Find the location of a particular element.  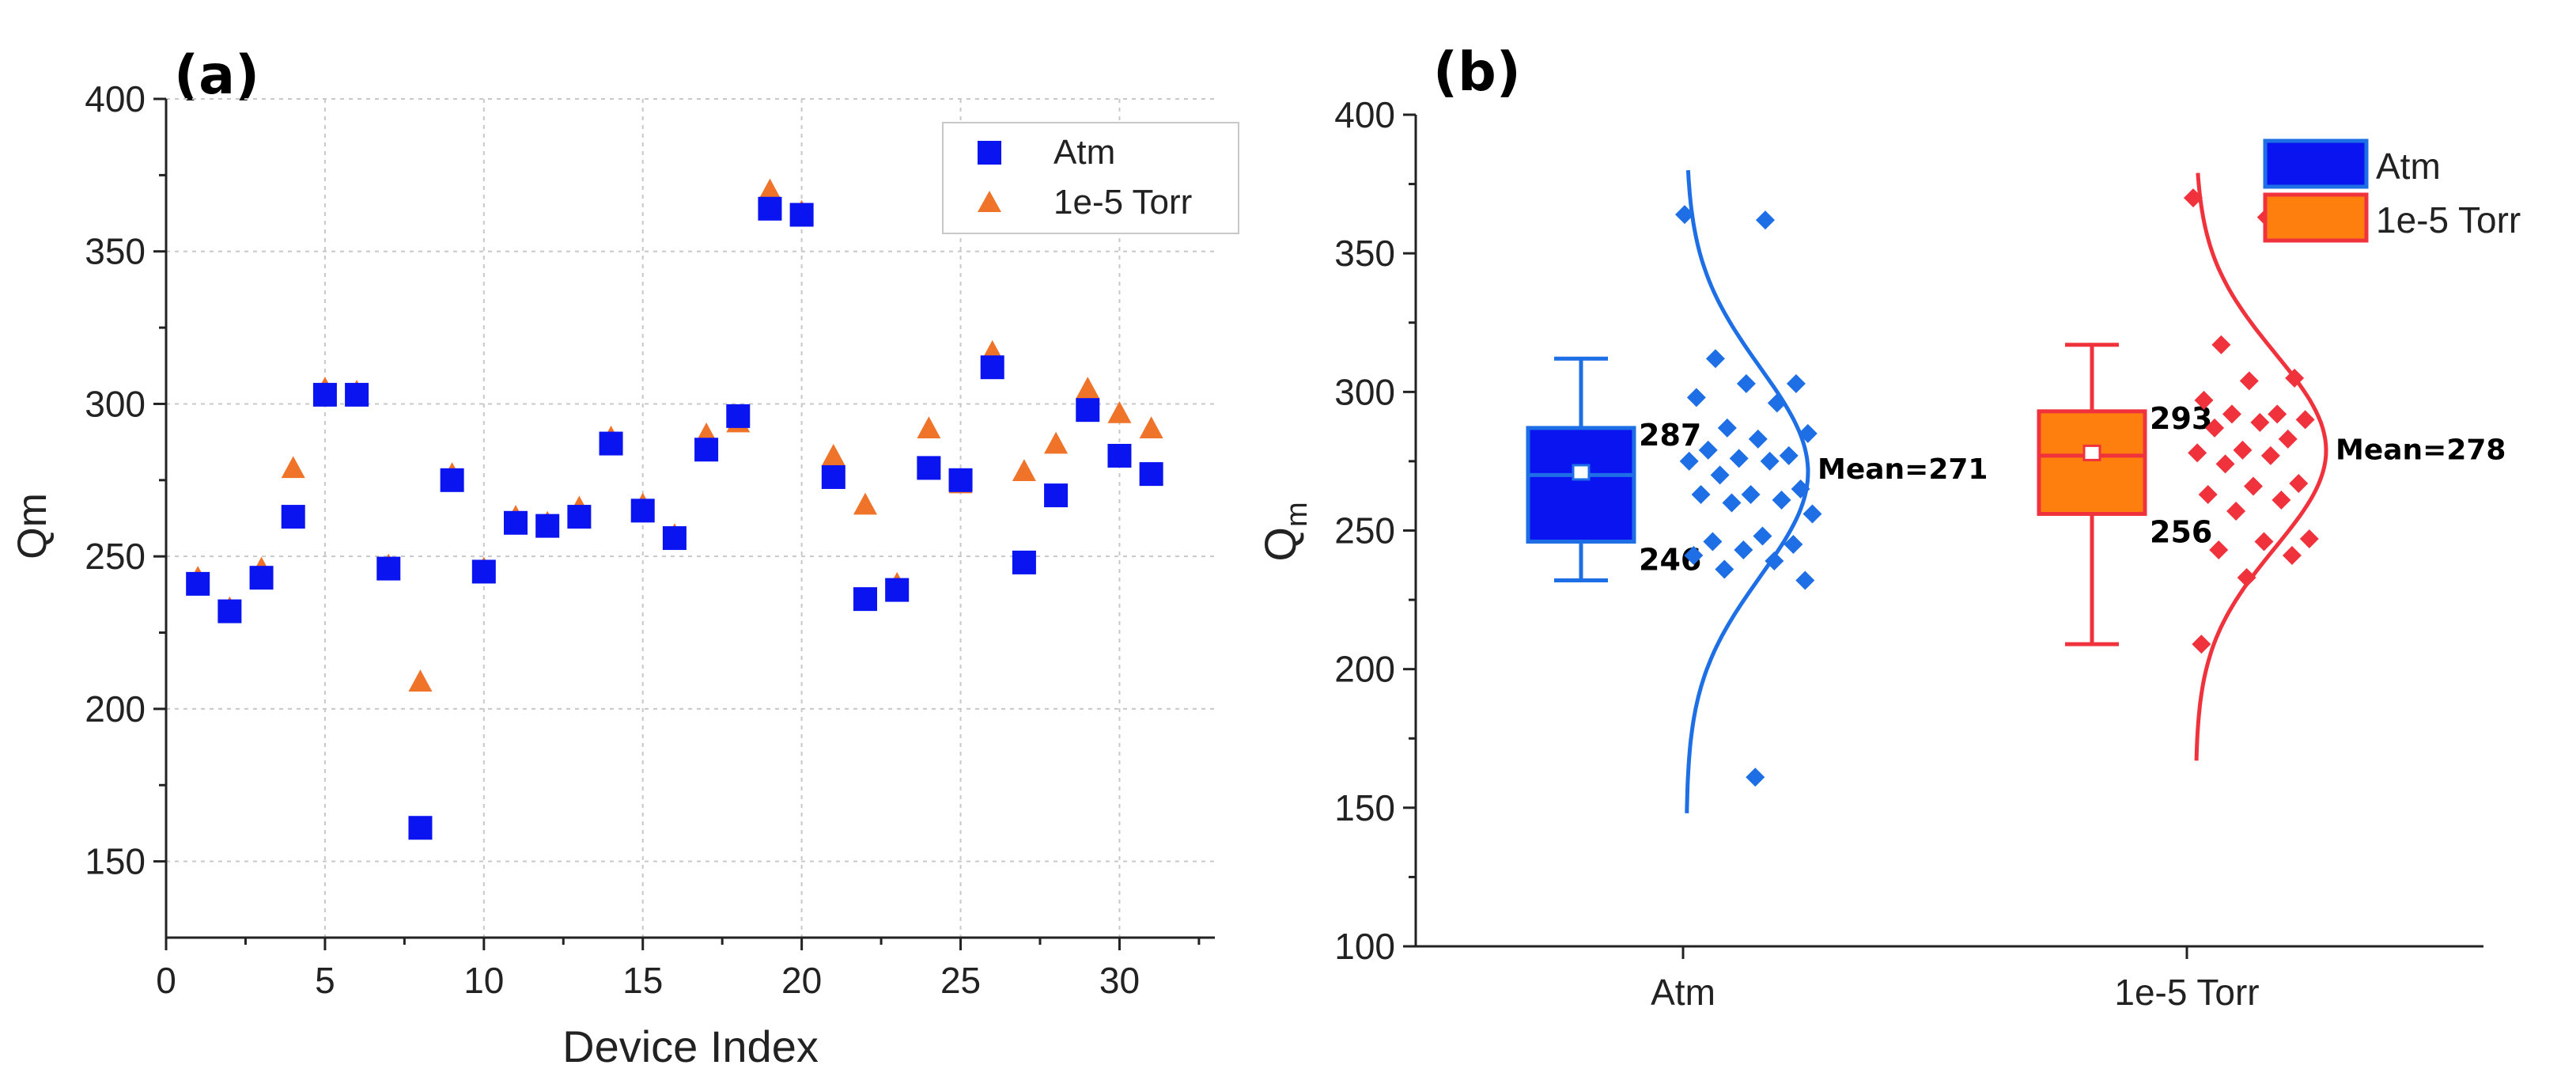

y-tick-label: 250 is located at coordinates (116, 556).